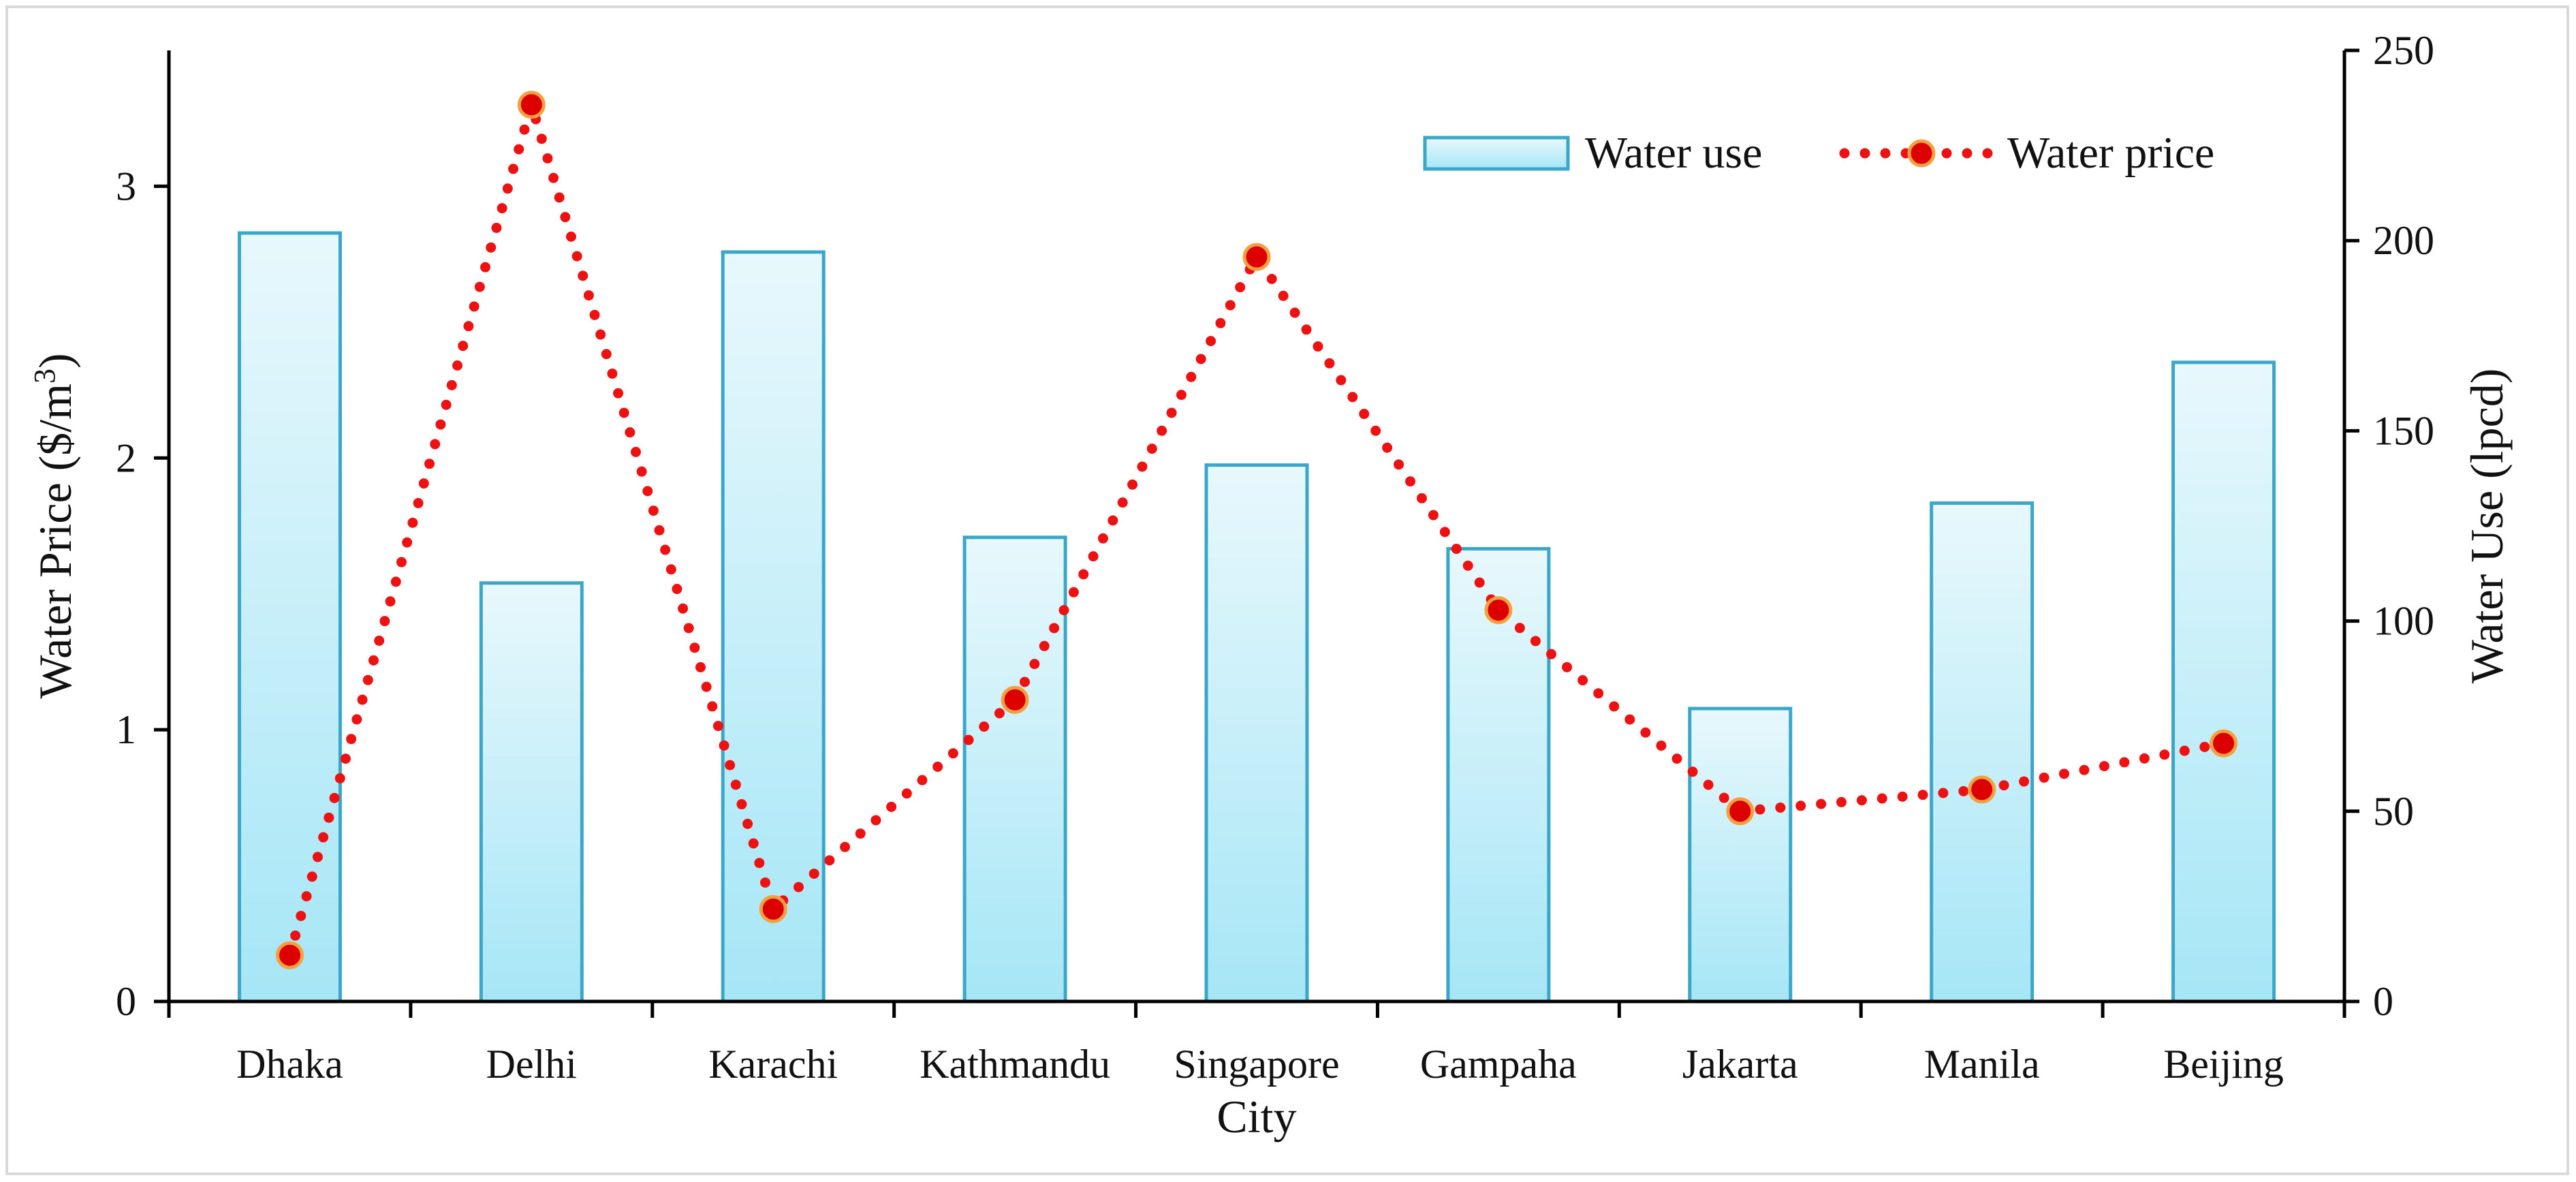 This screenshot has width=2576, height=1182. What do you see at coordinates (1015, 1064) in the screenshot?
I see `x-tick-label-kathmandu: Kathmandu` at bounding box center [1015, 1064].